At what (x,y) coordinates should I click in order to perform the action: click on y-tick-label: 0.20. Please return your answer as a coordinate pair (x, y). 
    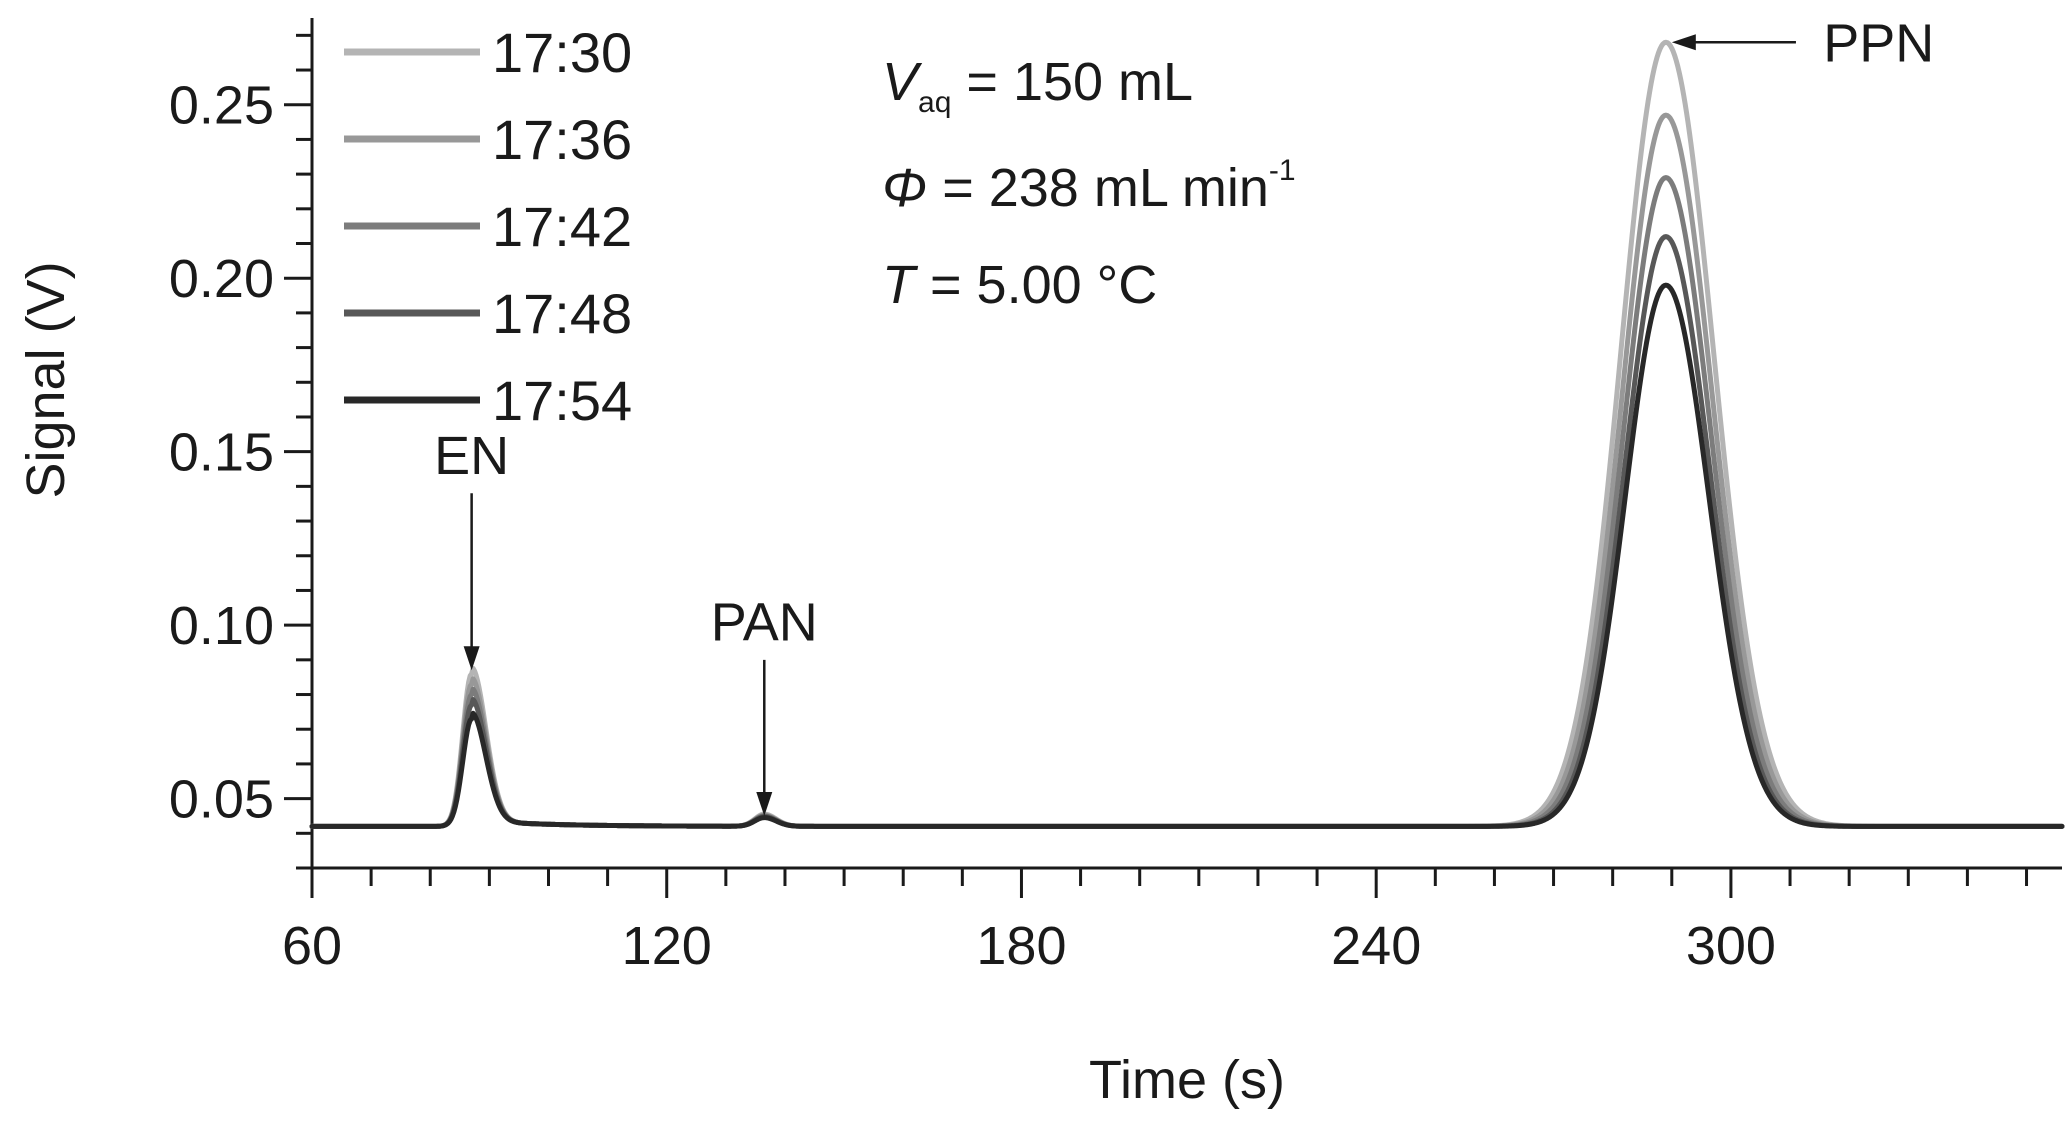
    Looking at the image, I should click on (221, 279).